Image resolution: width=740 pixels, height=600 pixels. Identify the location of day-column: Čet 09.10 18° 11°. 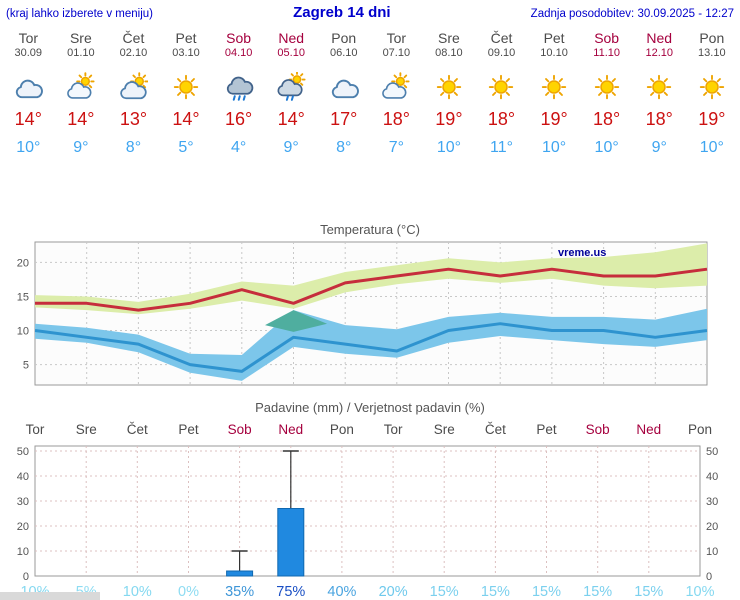
(501, 93).